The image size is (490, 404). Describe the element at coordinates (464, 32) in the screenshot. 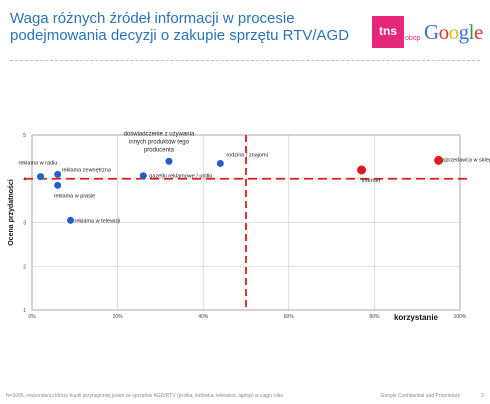

I see `google-logo-letter: g` at that location.